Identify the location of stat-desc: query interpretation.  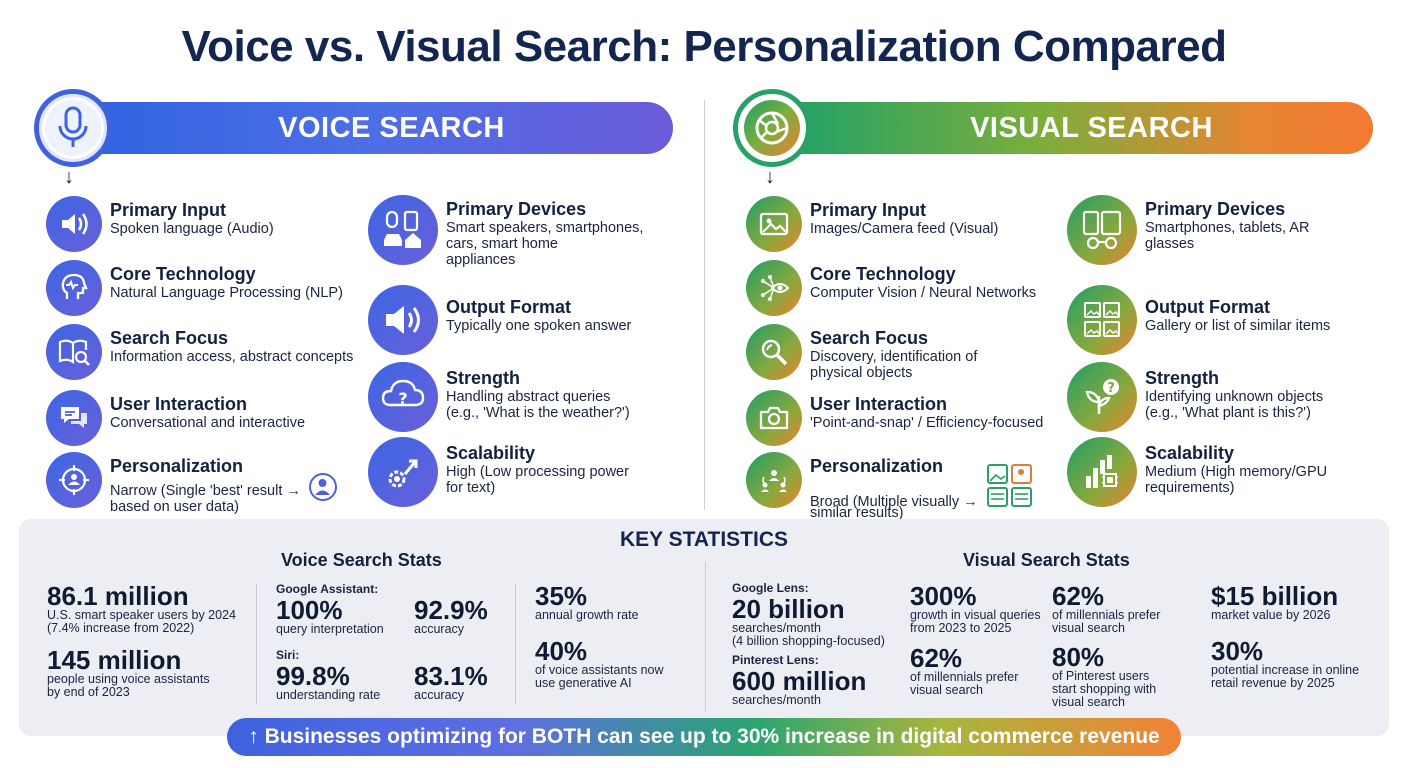
(330, 629).